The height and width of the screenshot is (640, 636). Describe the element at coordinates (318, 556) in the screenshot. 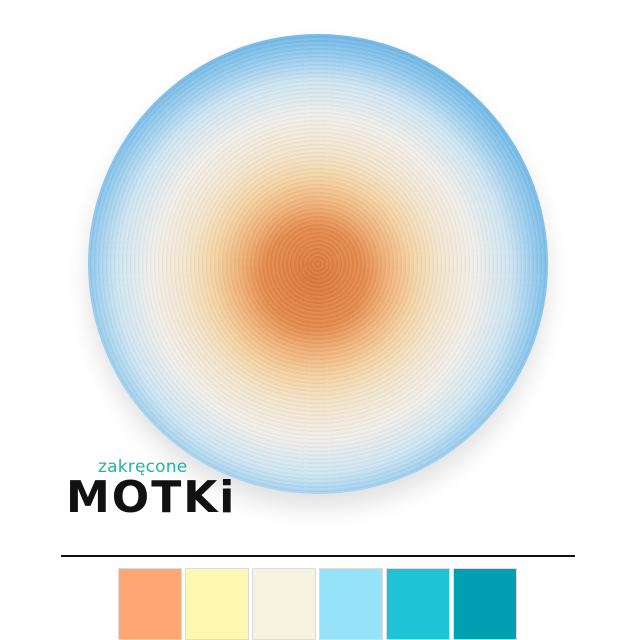

I see `divider` at that location.